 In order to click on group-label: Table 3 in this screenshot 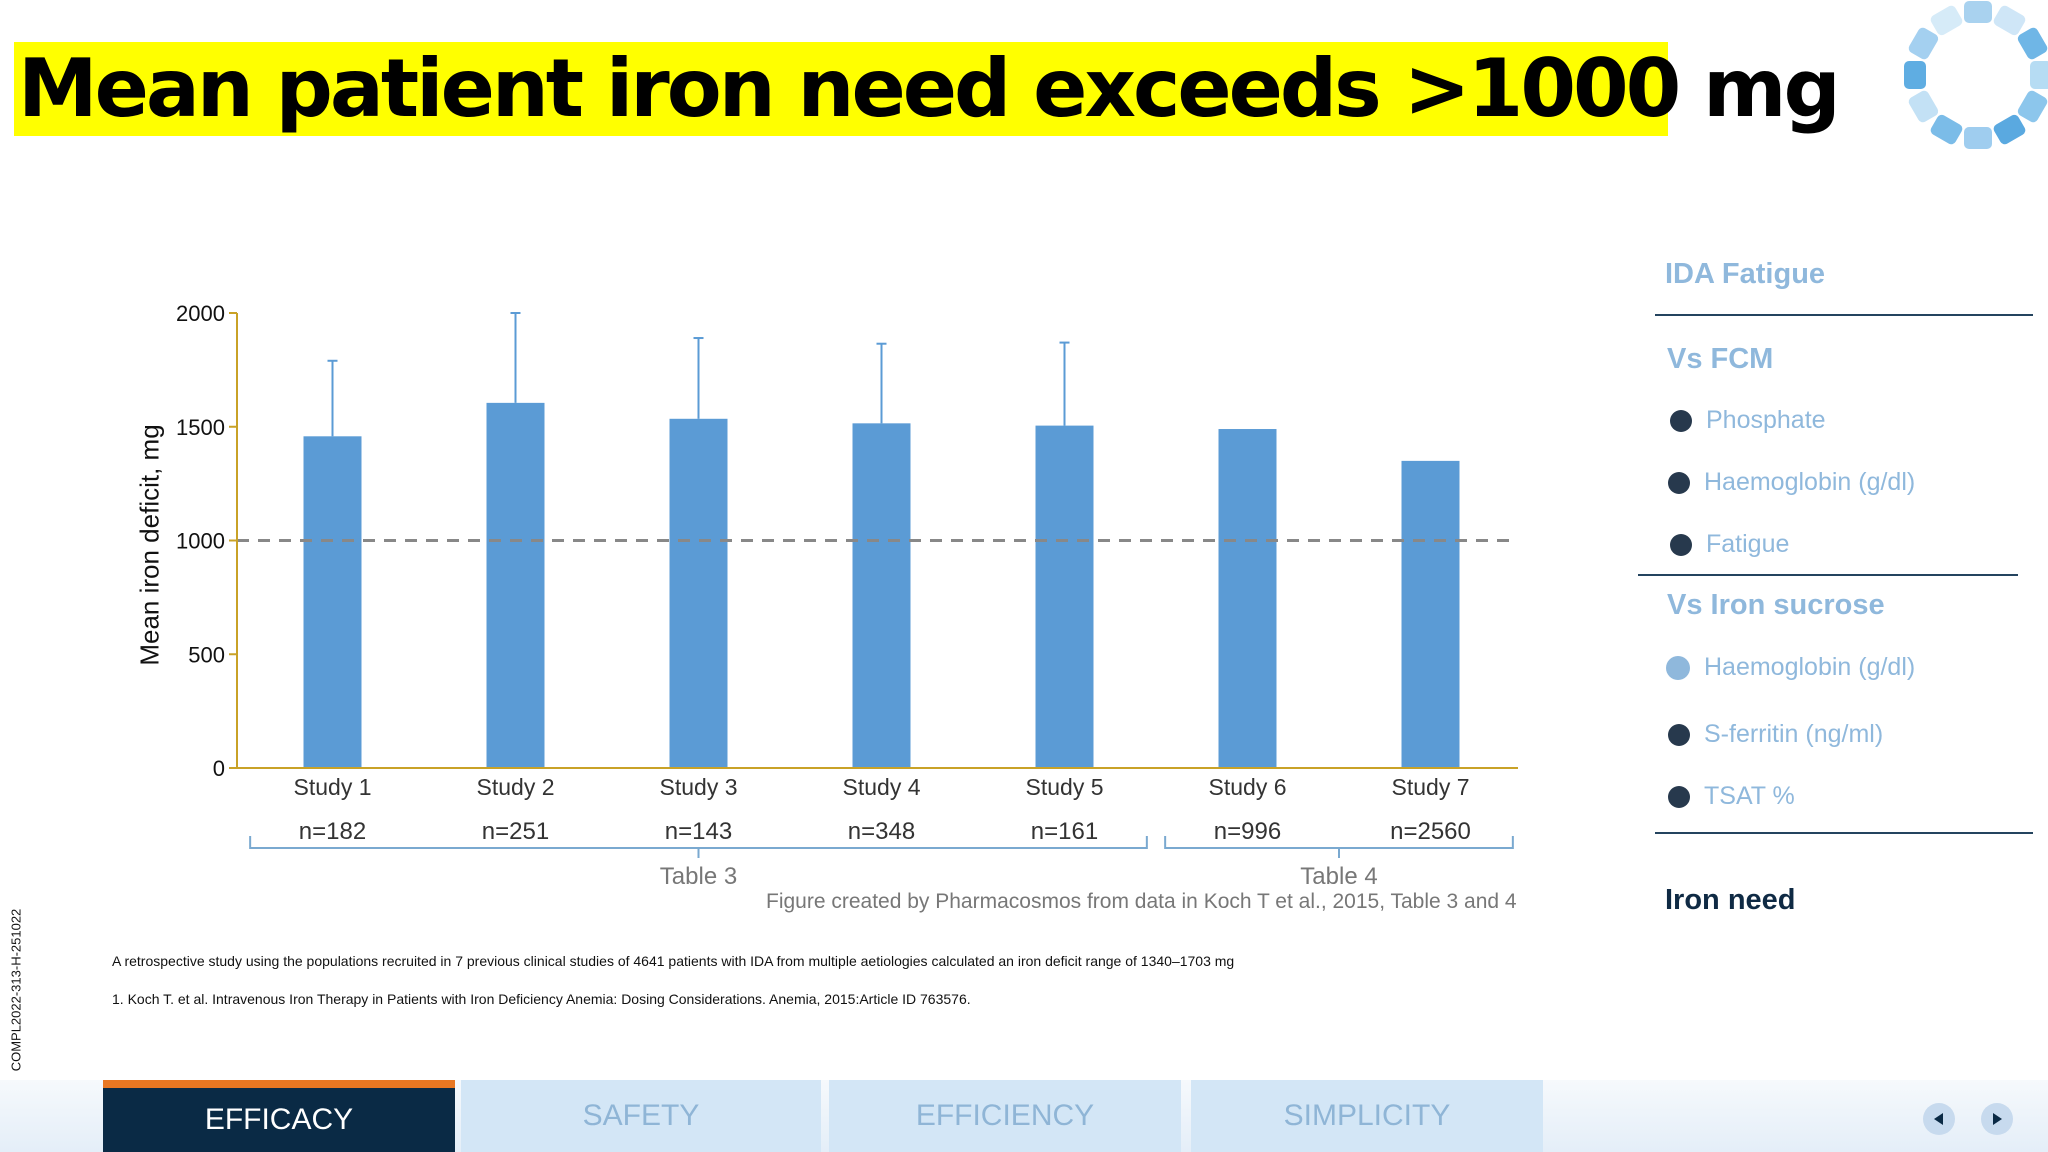, I will do `click(698, 876)`.